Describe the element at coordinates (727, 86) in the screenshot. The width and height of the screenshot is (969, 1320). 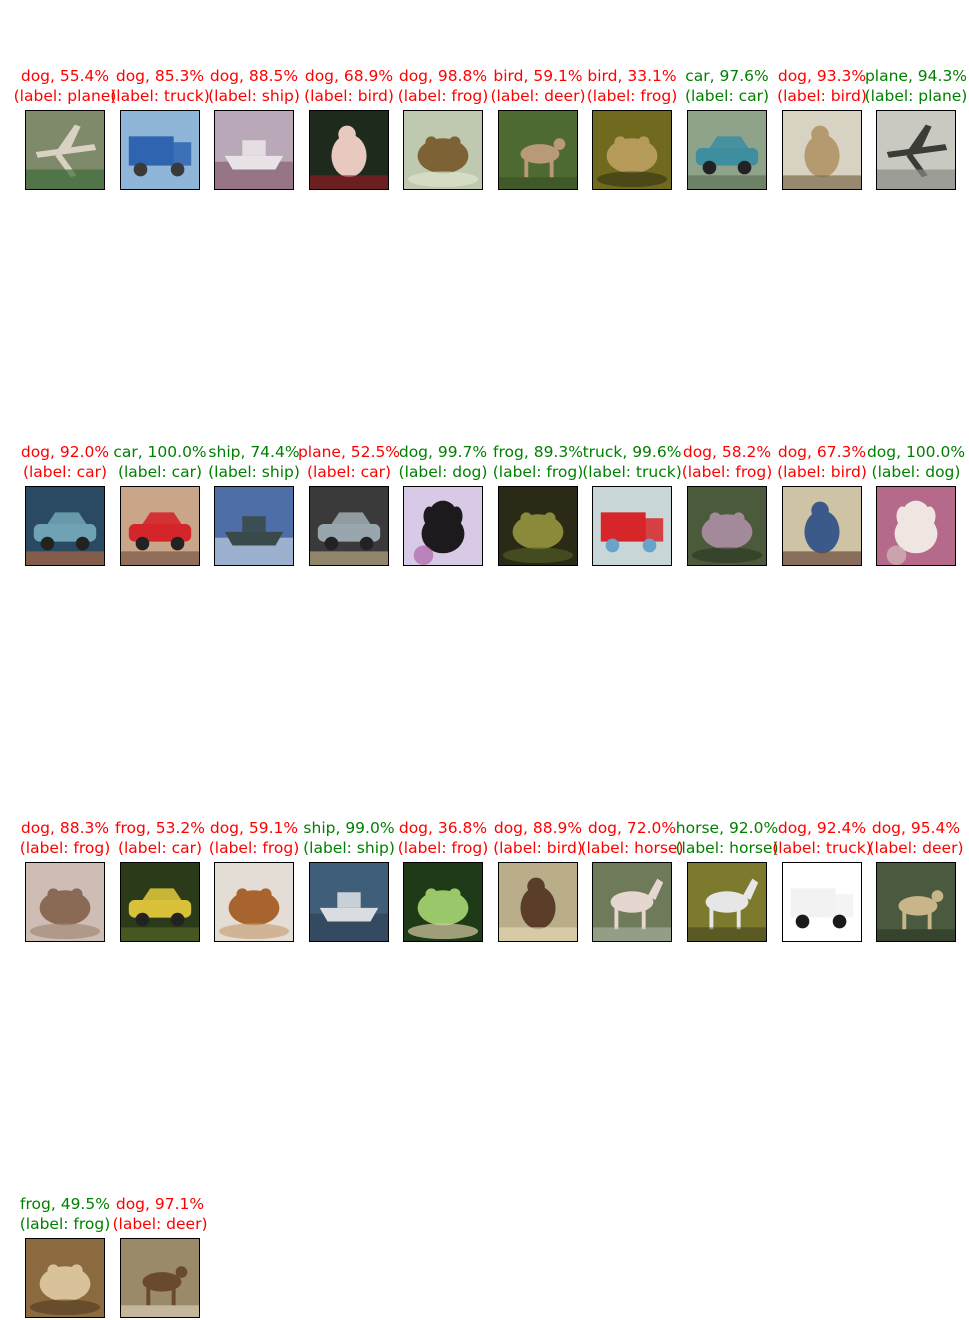
I see `prediction-caption: car, 97.6% (label: car)` at that location.